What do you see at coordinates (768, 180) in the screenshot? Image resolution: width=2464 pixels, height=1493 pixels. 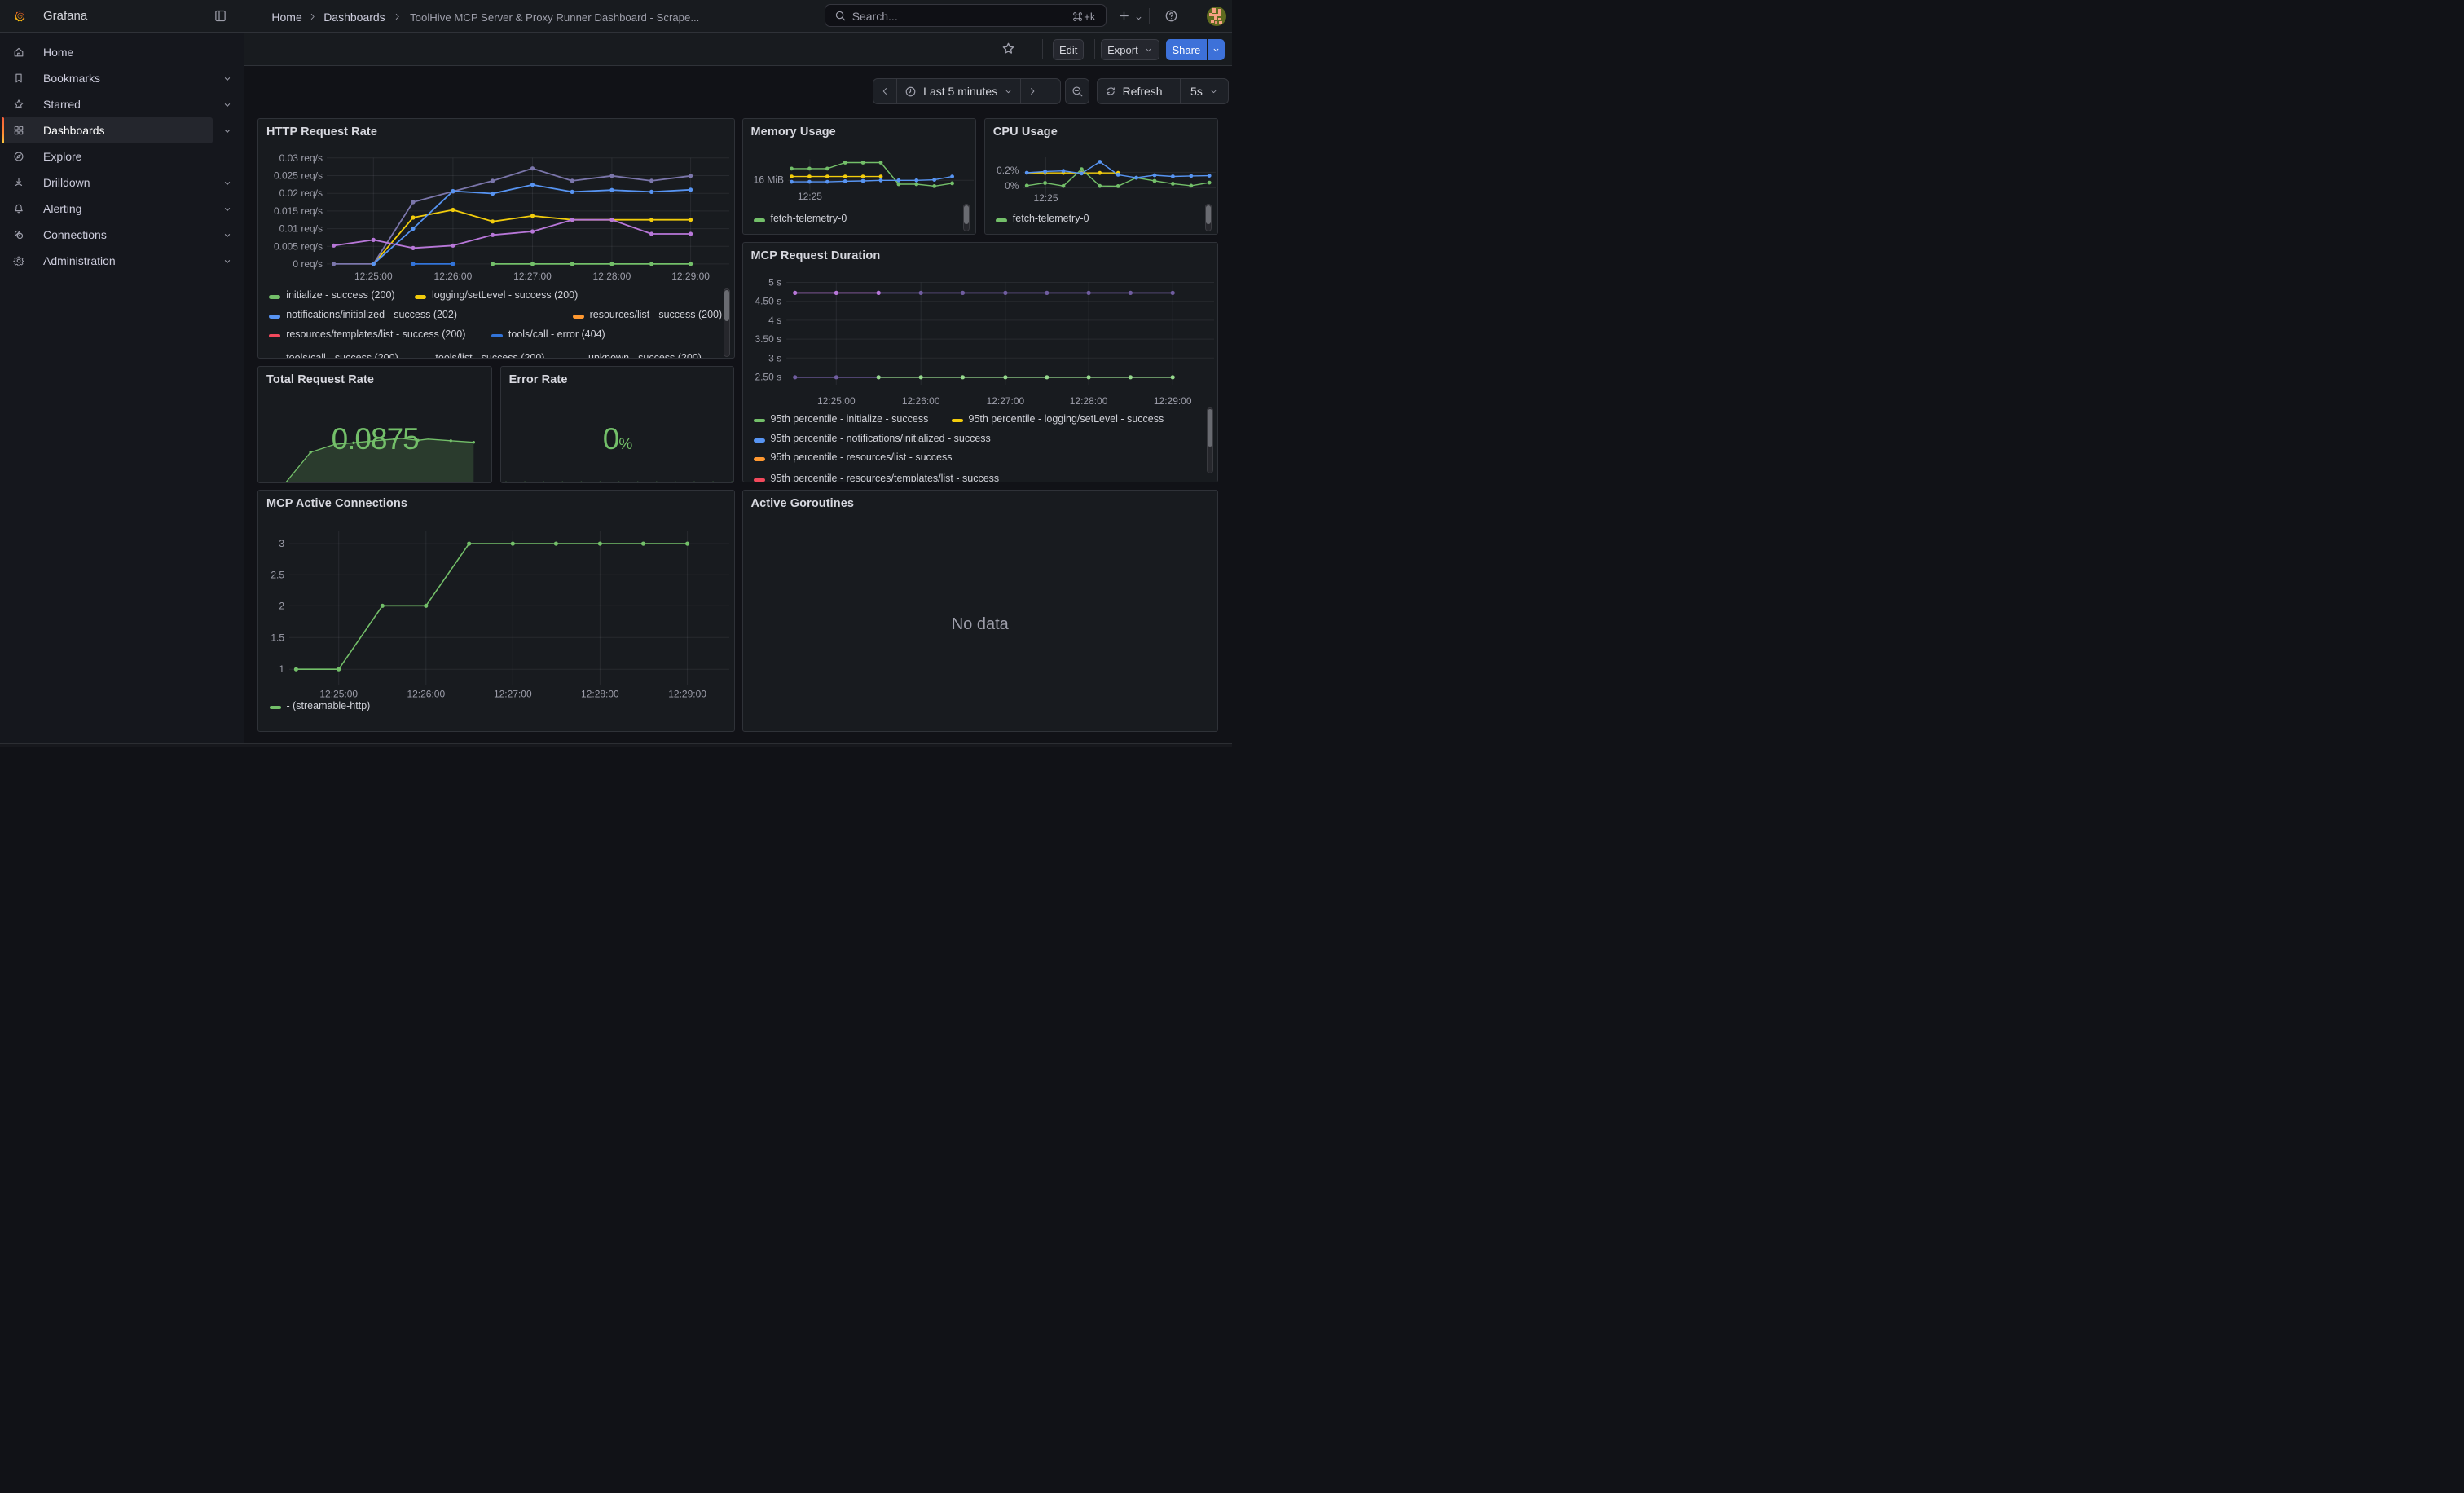 I see `svg-text: 16 MiB` at bounding box center [768, 180].